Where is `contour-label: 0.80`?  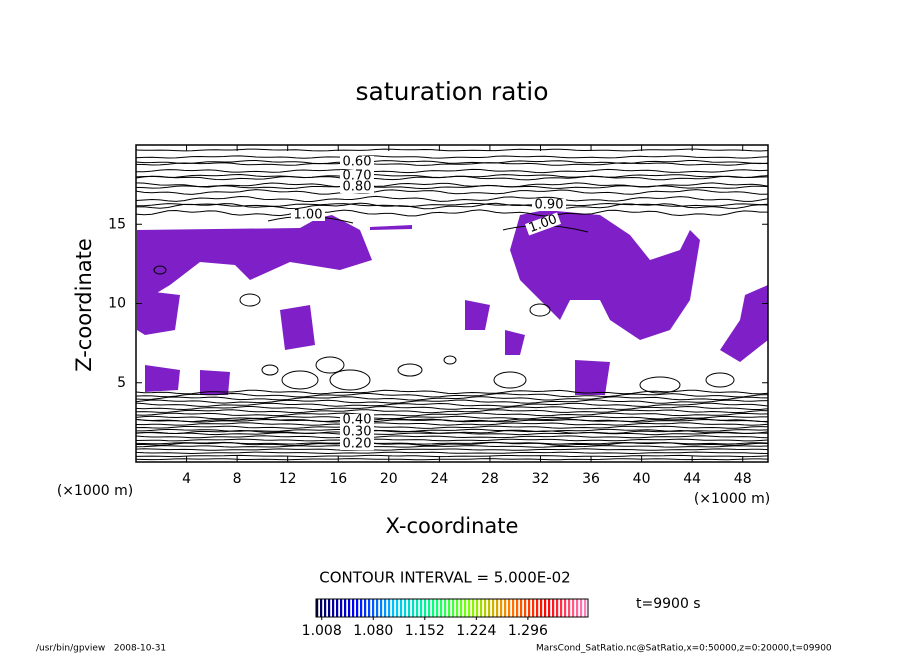 contour-label: 0.80 is located at coordinates (357, 187).